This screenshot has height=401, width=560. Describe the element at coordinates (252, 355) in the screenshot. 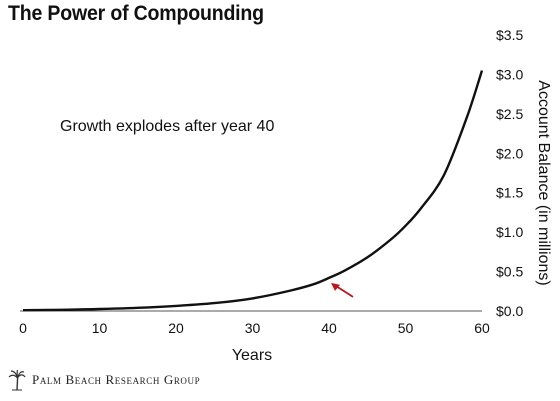

I see `x-axis-label: Years` at that location.